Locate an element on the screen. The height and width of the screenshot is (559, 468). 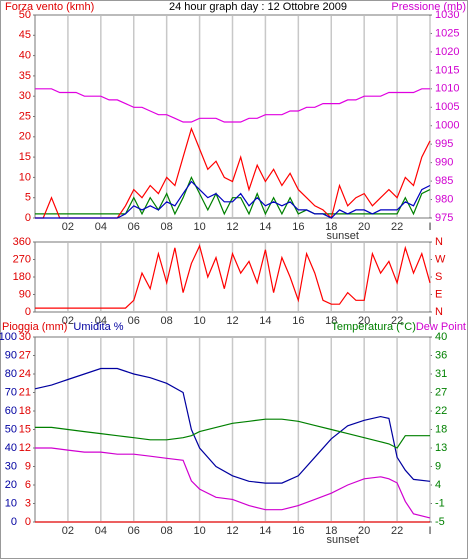
chart-title: 24 hour graph day : 12 Ottobre 2009 is located at coordinates (258, 7).